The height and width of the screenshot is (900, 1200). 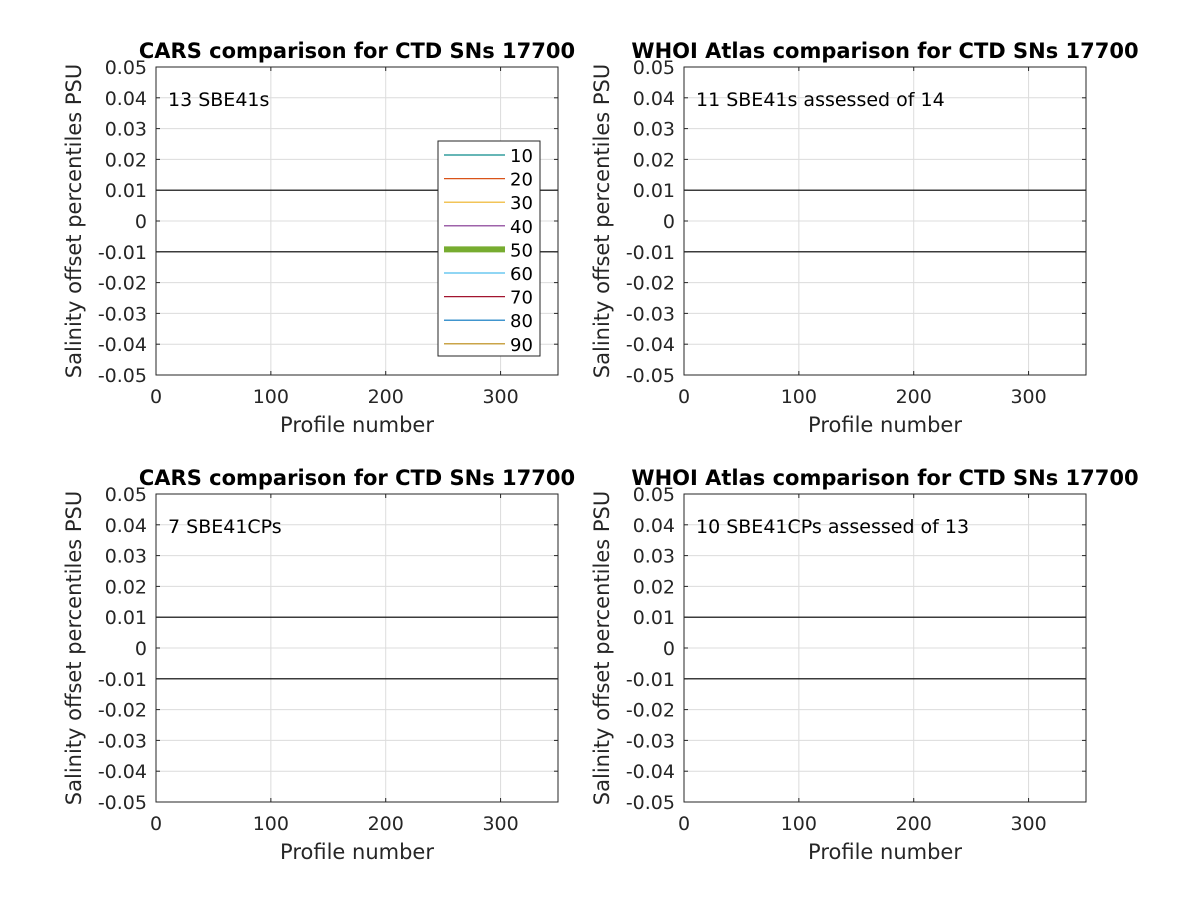 I want to click on legend-label-20: 20, so click(x=521, y=180).